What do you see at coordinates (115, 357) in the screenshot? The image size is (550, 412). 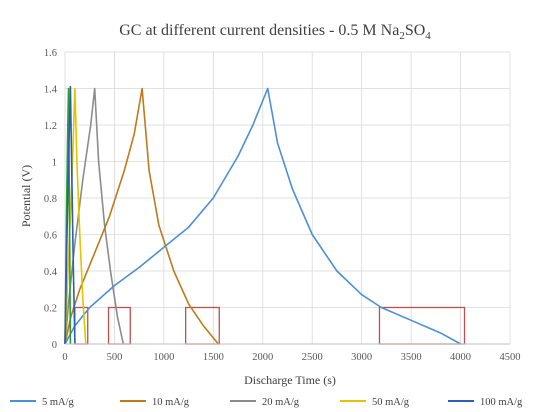 I see `x-tick-label: 500` at bounding box center [115, 357].